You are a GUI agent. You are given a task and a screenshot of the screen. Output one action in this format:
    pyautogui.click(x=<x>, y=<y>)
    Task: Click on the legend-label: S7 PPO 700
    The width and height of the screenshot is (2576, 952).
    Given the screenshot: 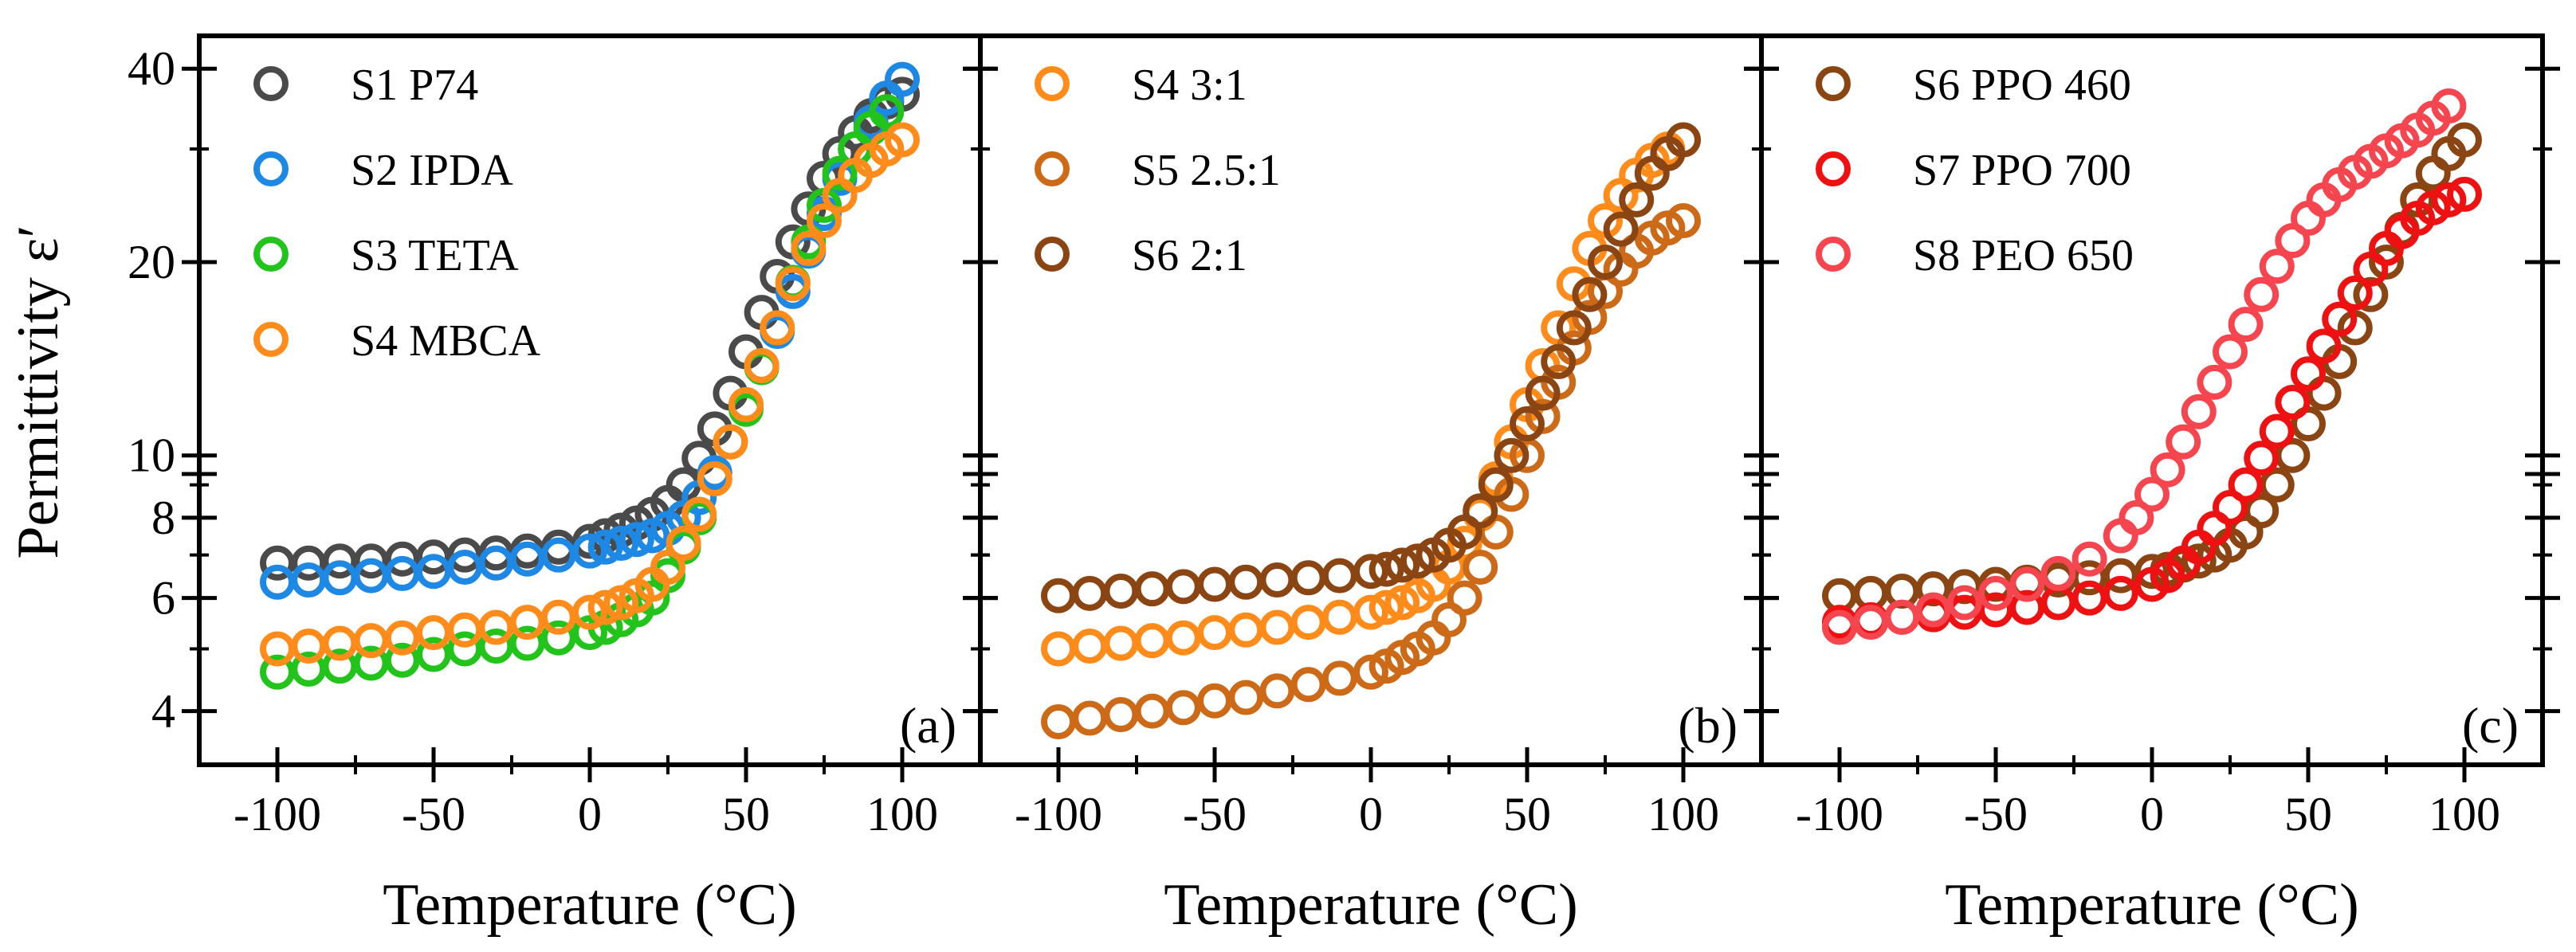 What is the action you would take?
    pyautogui.click(x=2022, y=170)
    